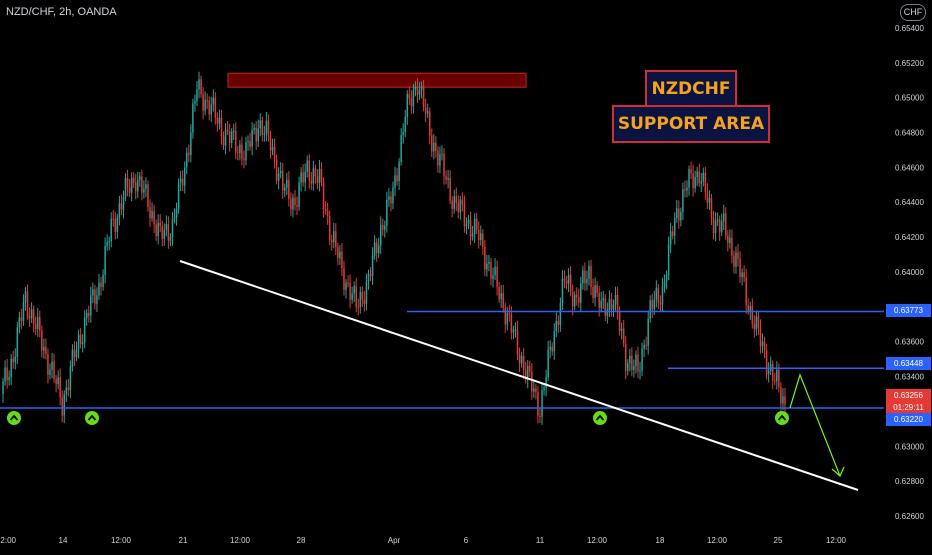  Describe the element at coordinates (909, 237) in the screenshot. I see `y-tick-label: 0.64200` at that location.